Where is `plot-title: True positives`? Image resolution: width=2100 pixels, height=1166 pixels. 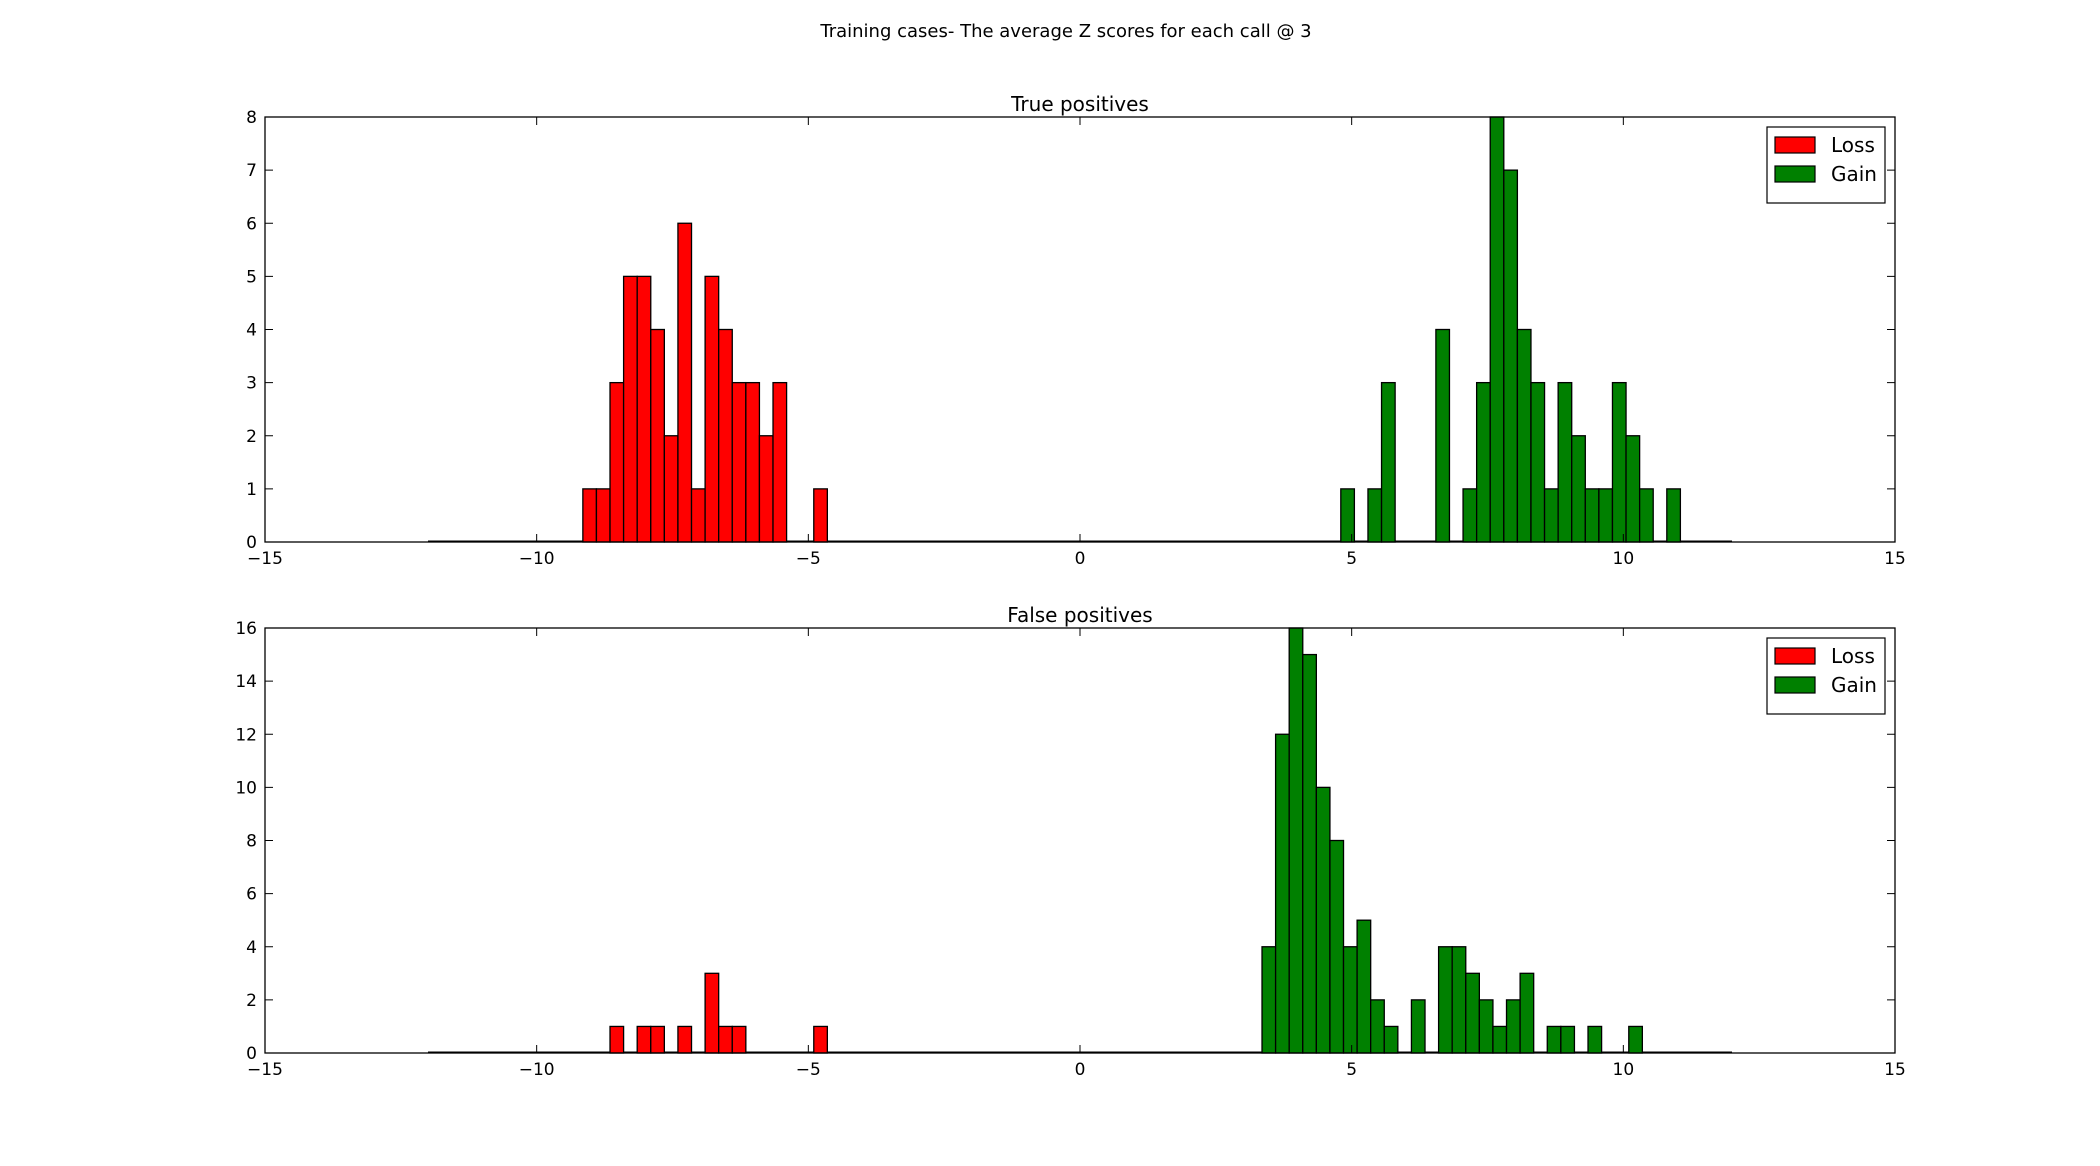
plot-title: True positives is located at coordinates (1079, 104).